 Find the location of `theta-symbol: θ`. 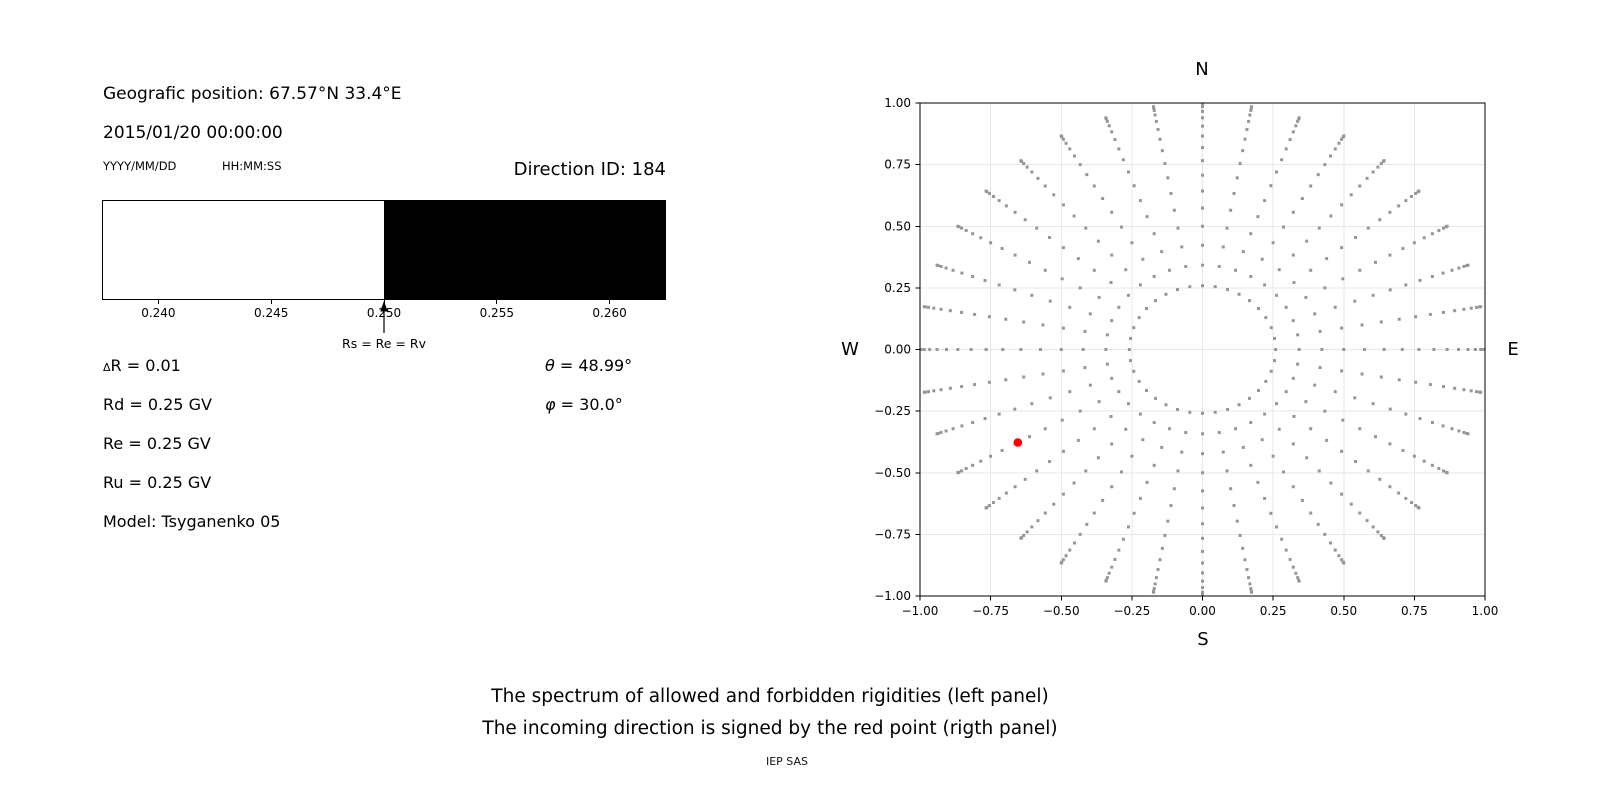

theta-symbol: θ is located at coordinates (550, 365).